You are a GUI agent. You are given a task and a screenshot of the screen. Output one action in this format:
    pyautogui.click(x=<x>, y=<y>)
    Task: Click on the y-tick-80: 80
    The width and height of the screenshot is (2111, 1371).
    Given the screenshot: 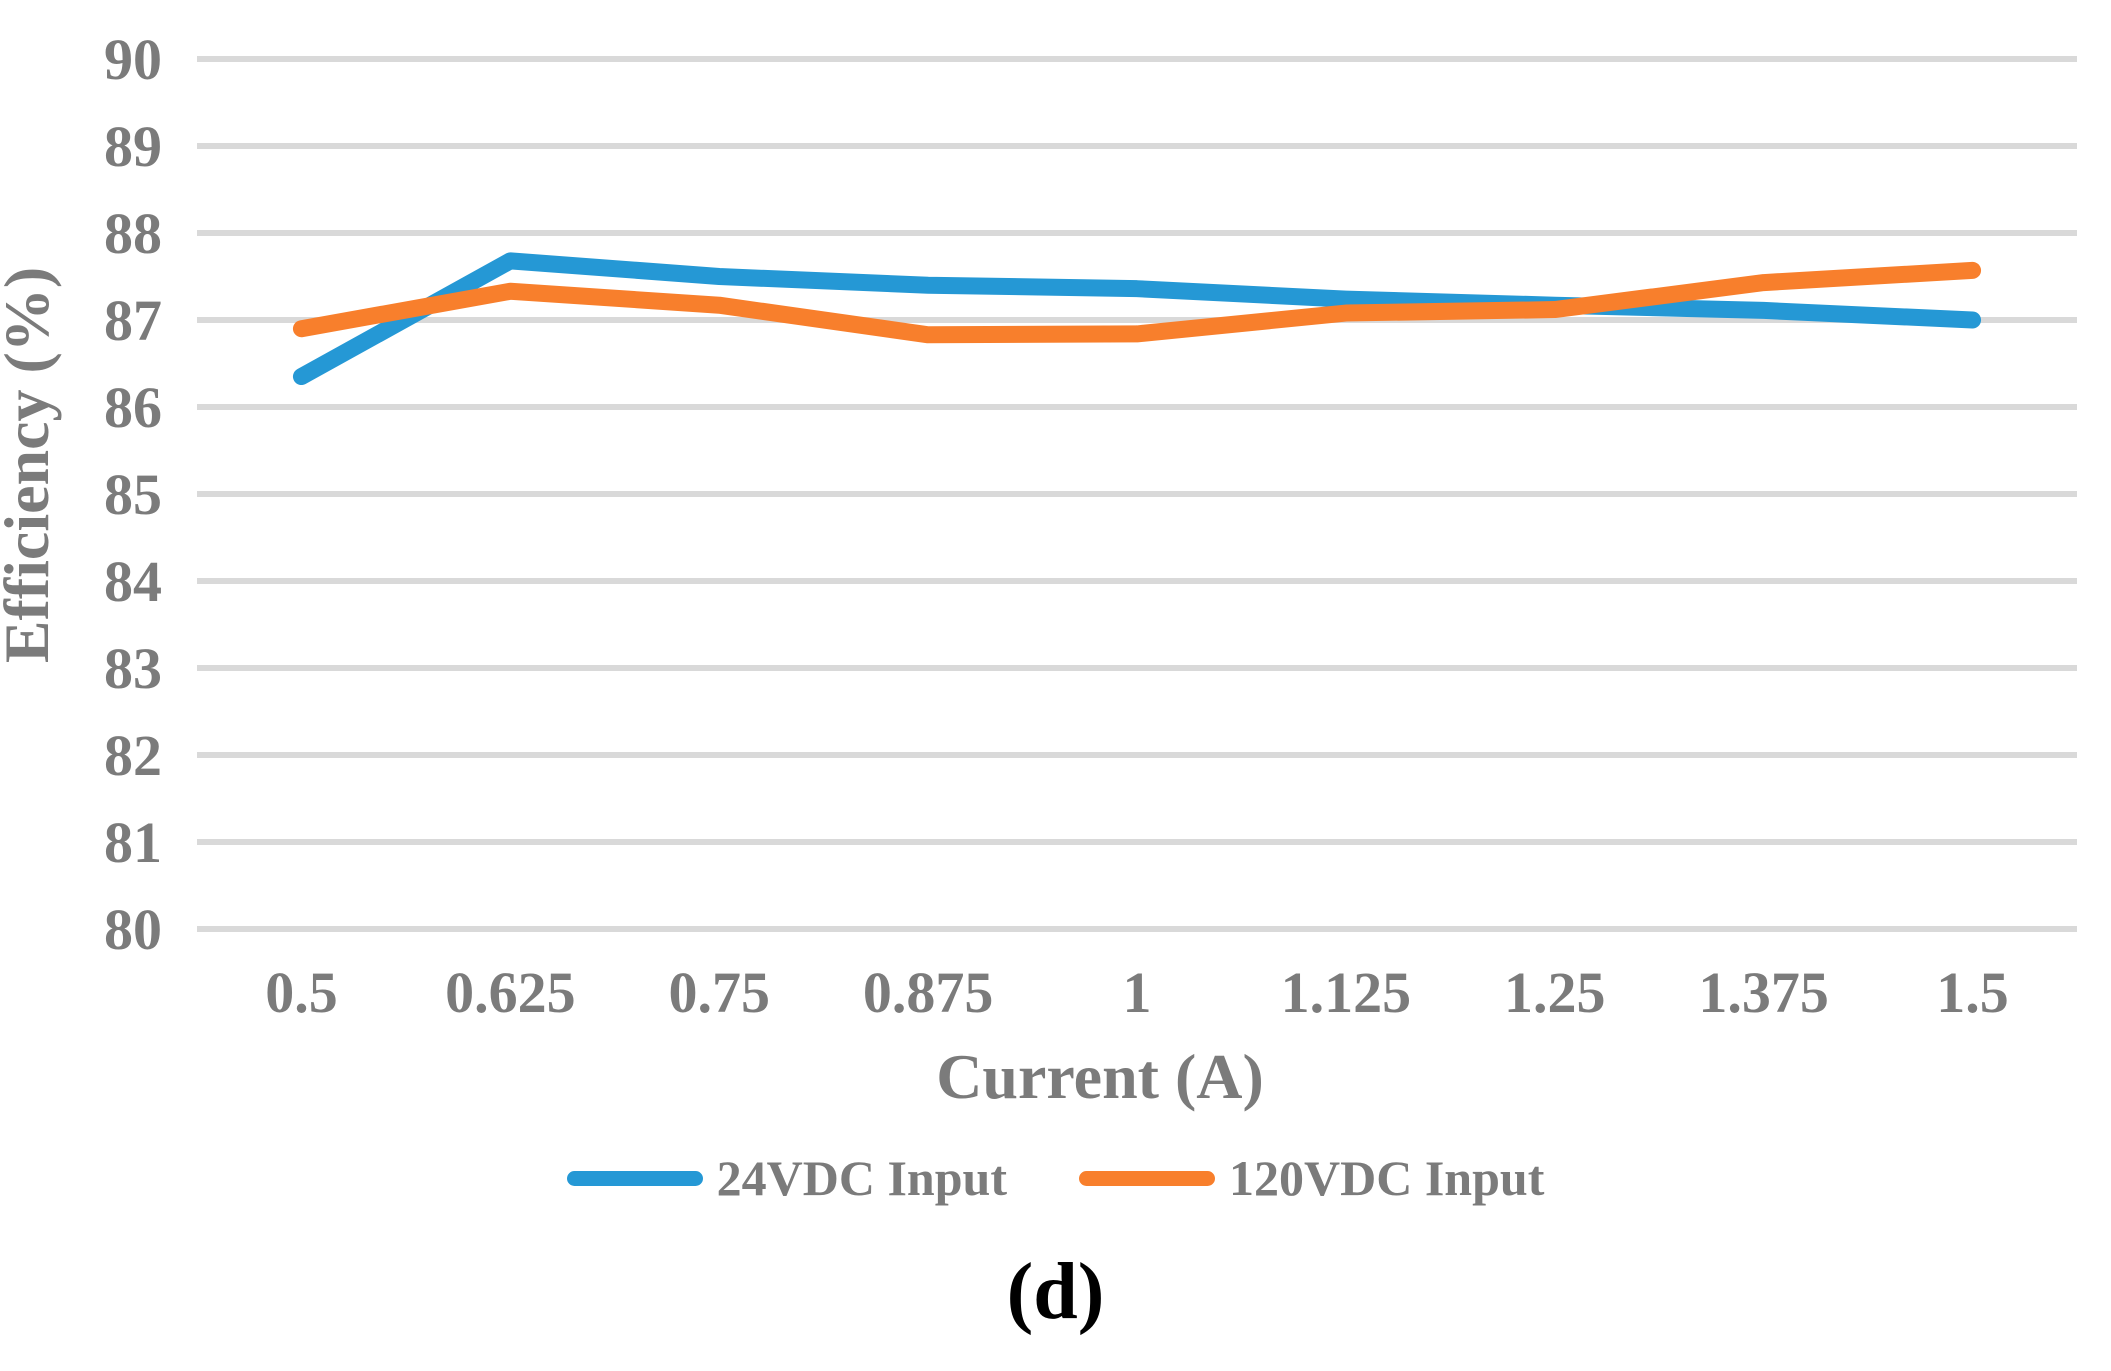 What is the action you would take?
    pyautogui.click(x=133, y=929)
    